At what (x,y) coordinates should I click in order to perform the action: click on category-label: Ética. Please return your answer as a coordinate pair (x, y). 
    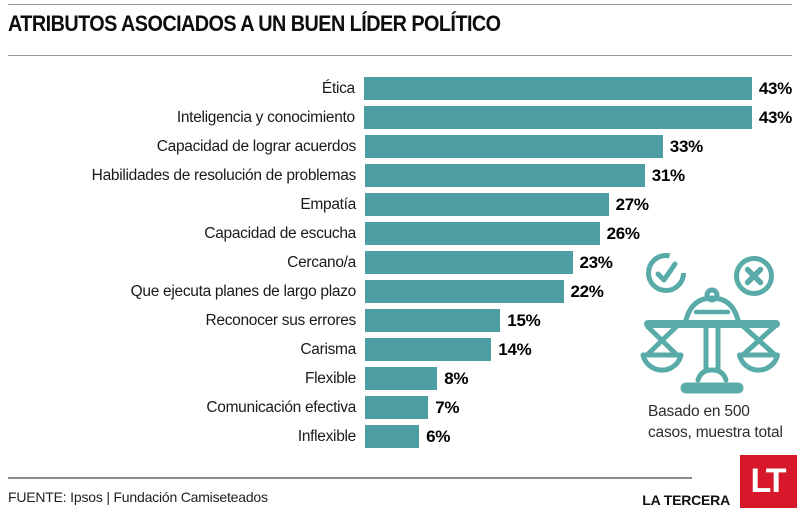
    Looking at the image, I should click on (338, 88).